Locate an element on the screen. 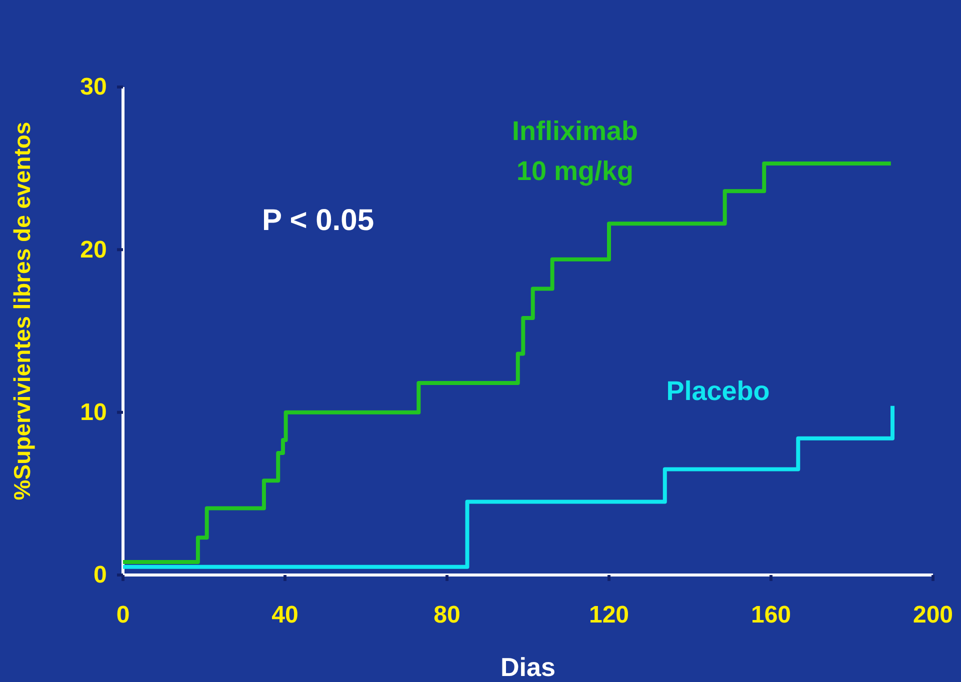 The width and height of the screenshot is (961, 682). x-tick-label: 160 is located at coordinates (771, 614).